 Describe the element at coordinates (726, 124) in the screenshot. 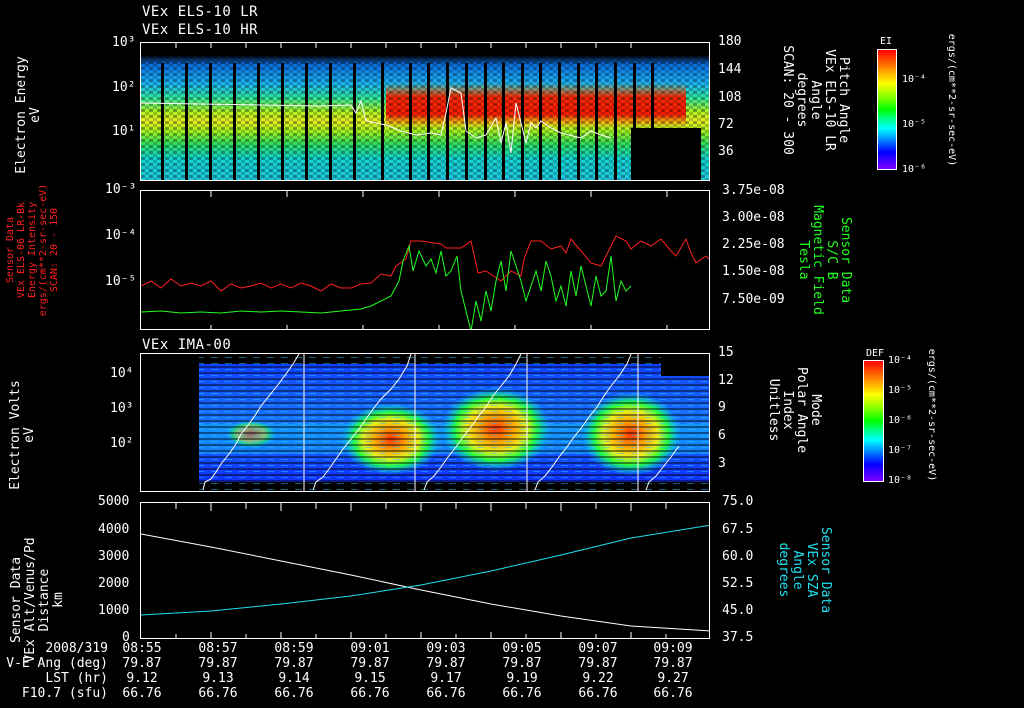

I see `els-ytick-right: 72` at that location.